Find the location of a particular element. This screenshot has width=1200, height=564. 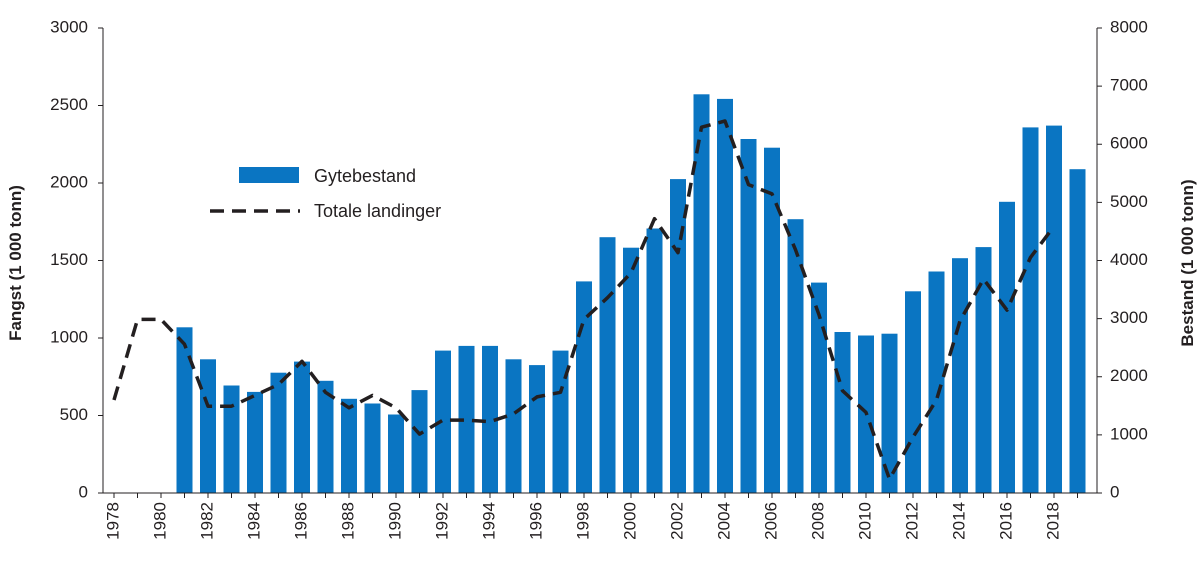

left-tick-label: 3000 is located at coordinates (69, 26).